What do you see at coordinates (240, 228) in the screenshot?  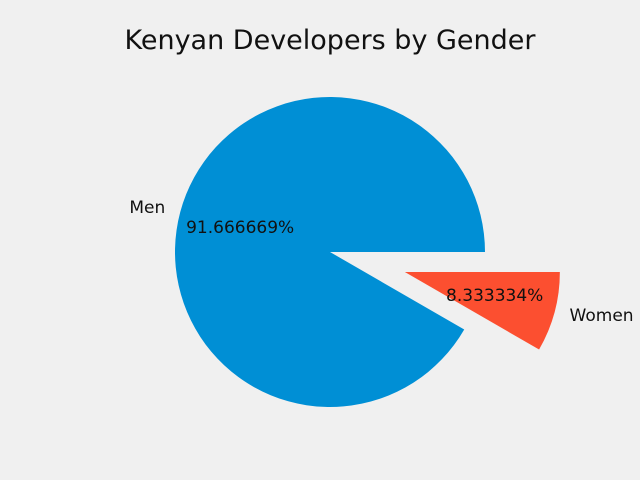 I see `slice-percent-men: 91.666669%` at bounding box center [240, 228].